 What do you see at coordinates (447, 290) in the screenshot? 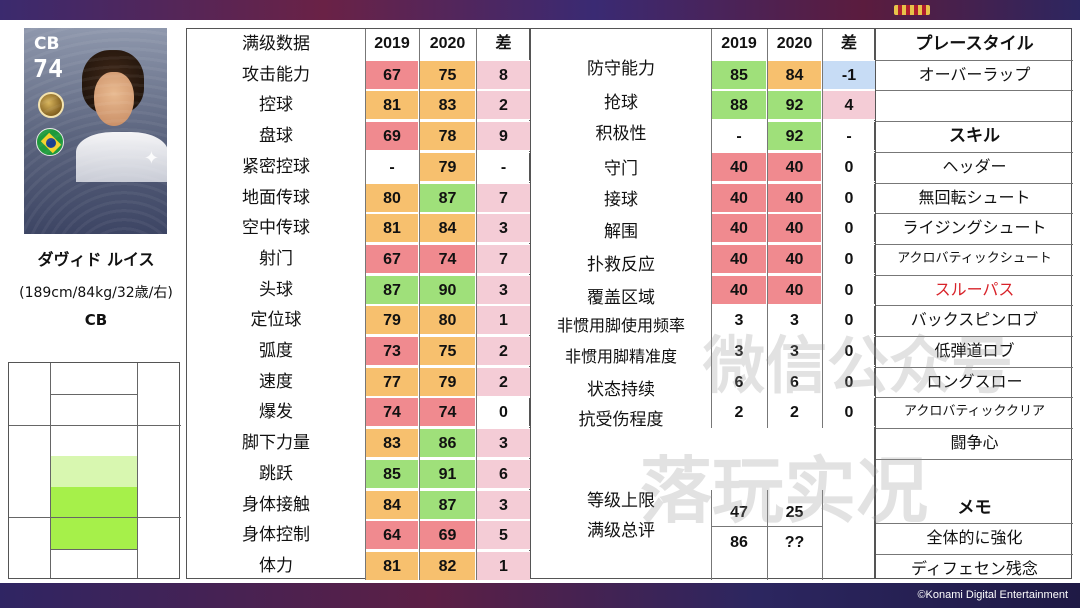
I see `stat-2020: 90` at bounding box center [447, 290].